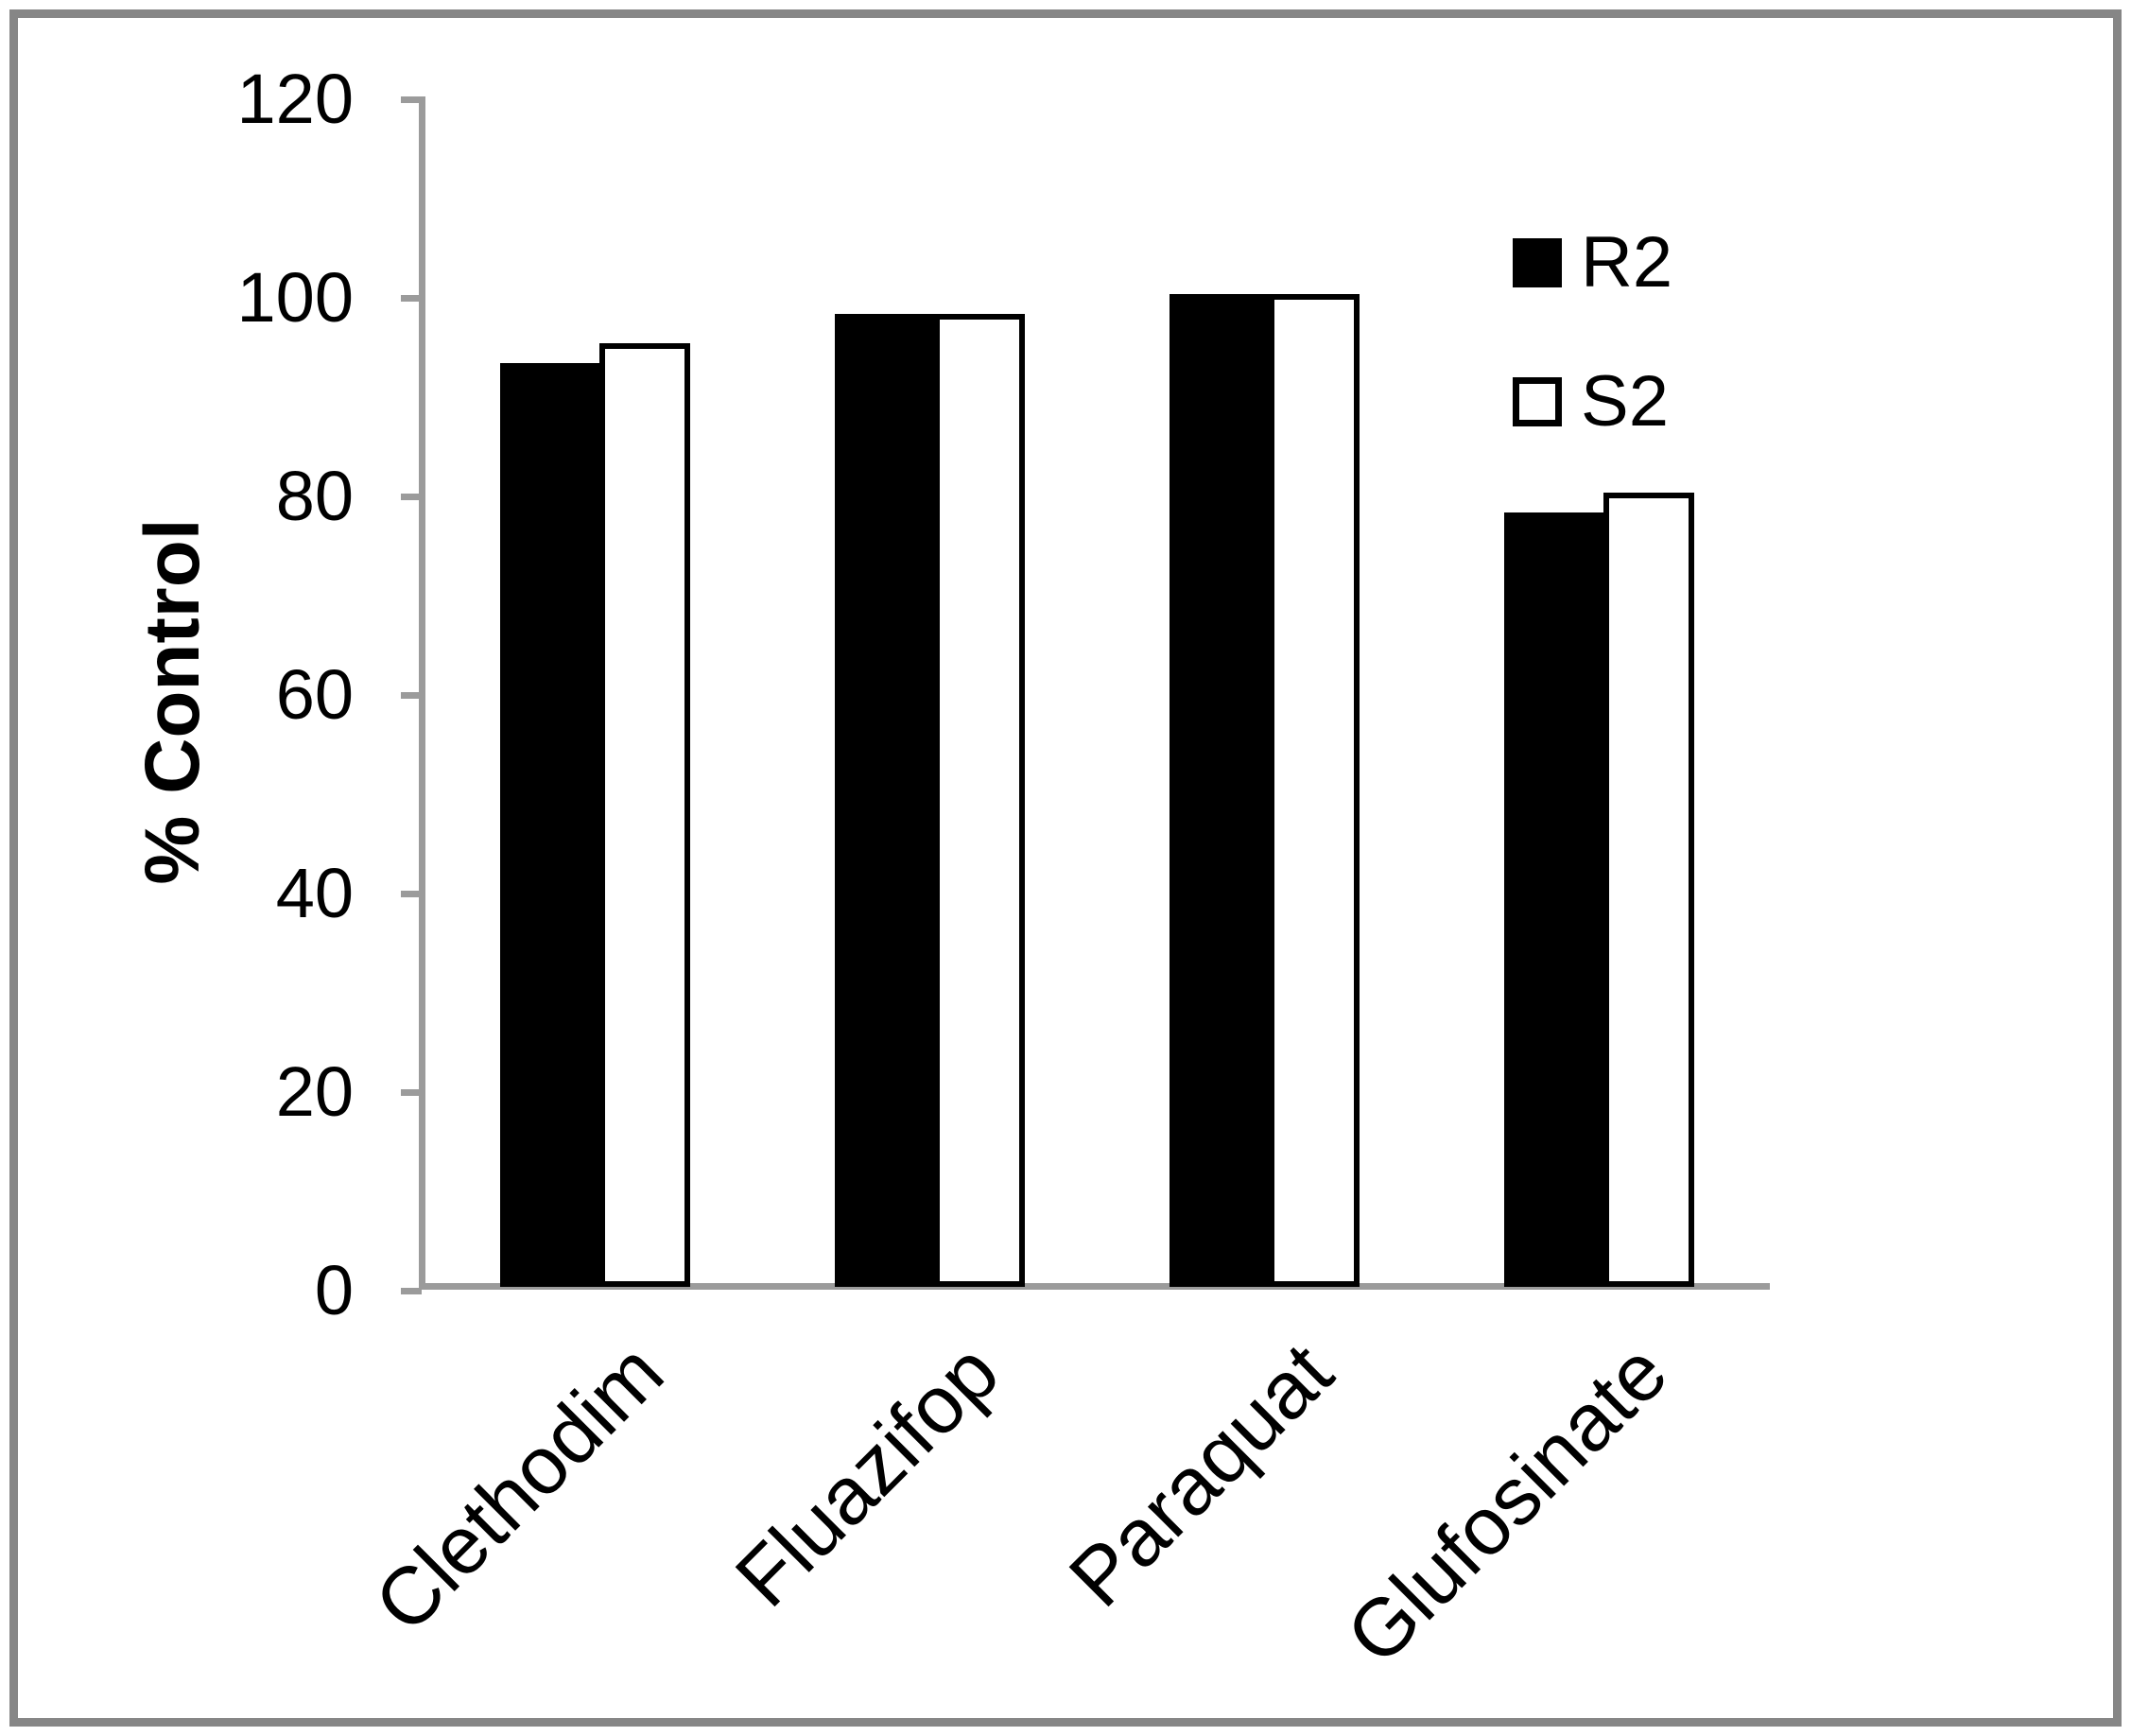 The image size is (2131, 1736). I want to click on x-category-label: Fluazifop, so click(867, 1475).